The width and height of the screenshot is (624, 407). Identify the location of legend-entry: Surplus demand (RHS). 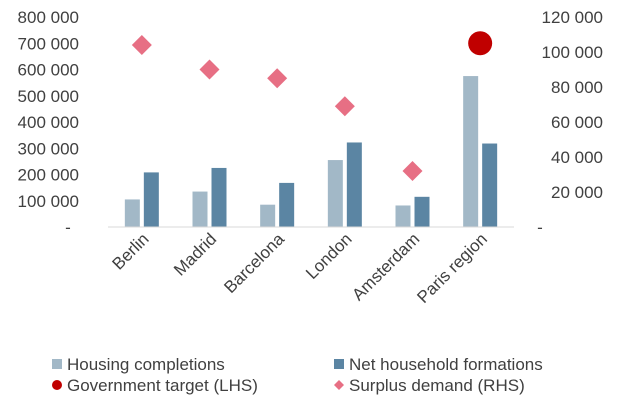
(429, 385).